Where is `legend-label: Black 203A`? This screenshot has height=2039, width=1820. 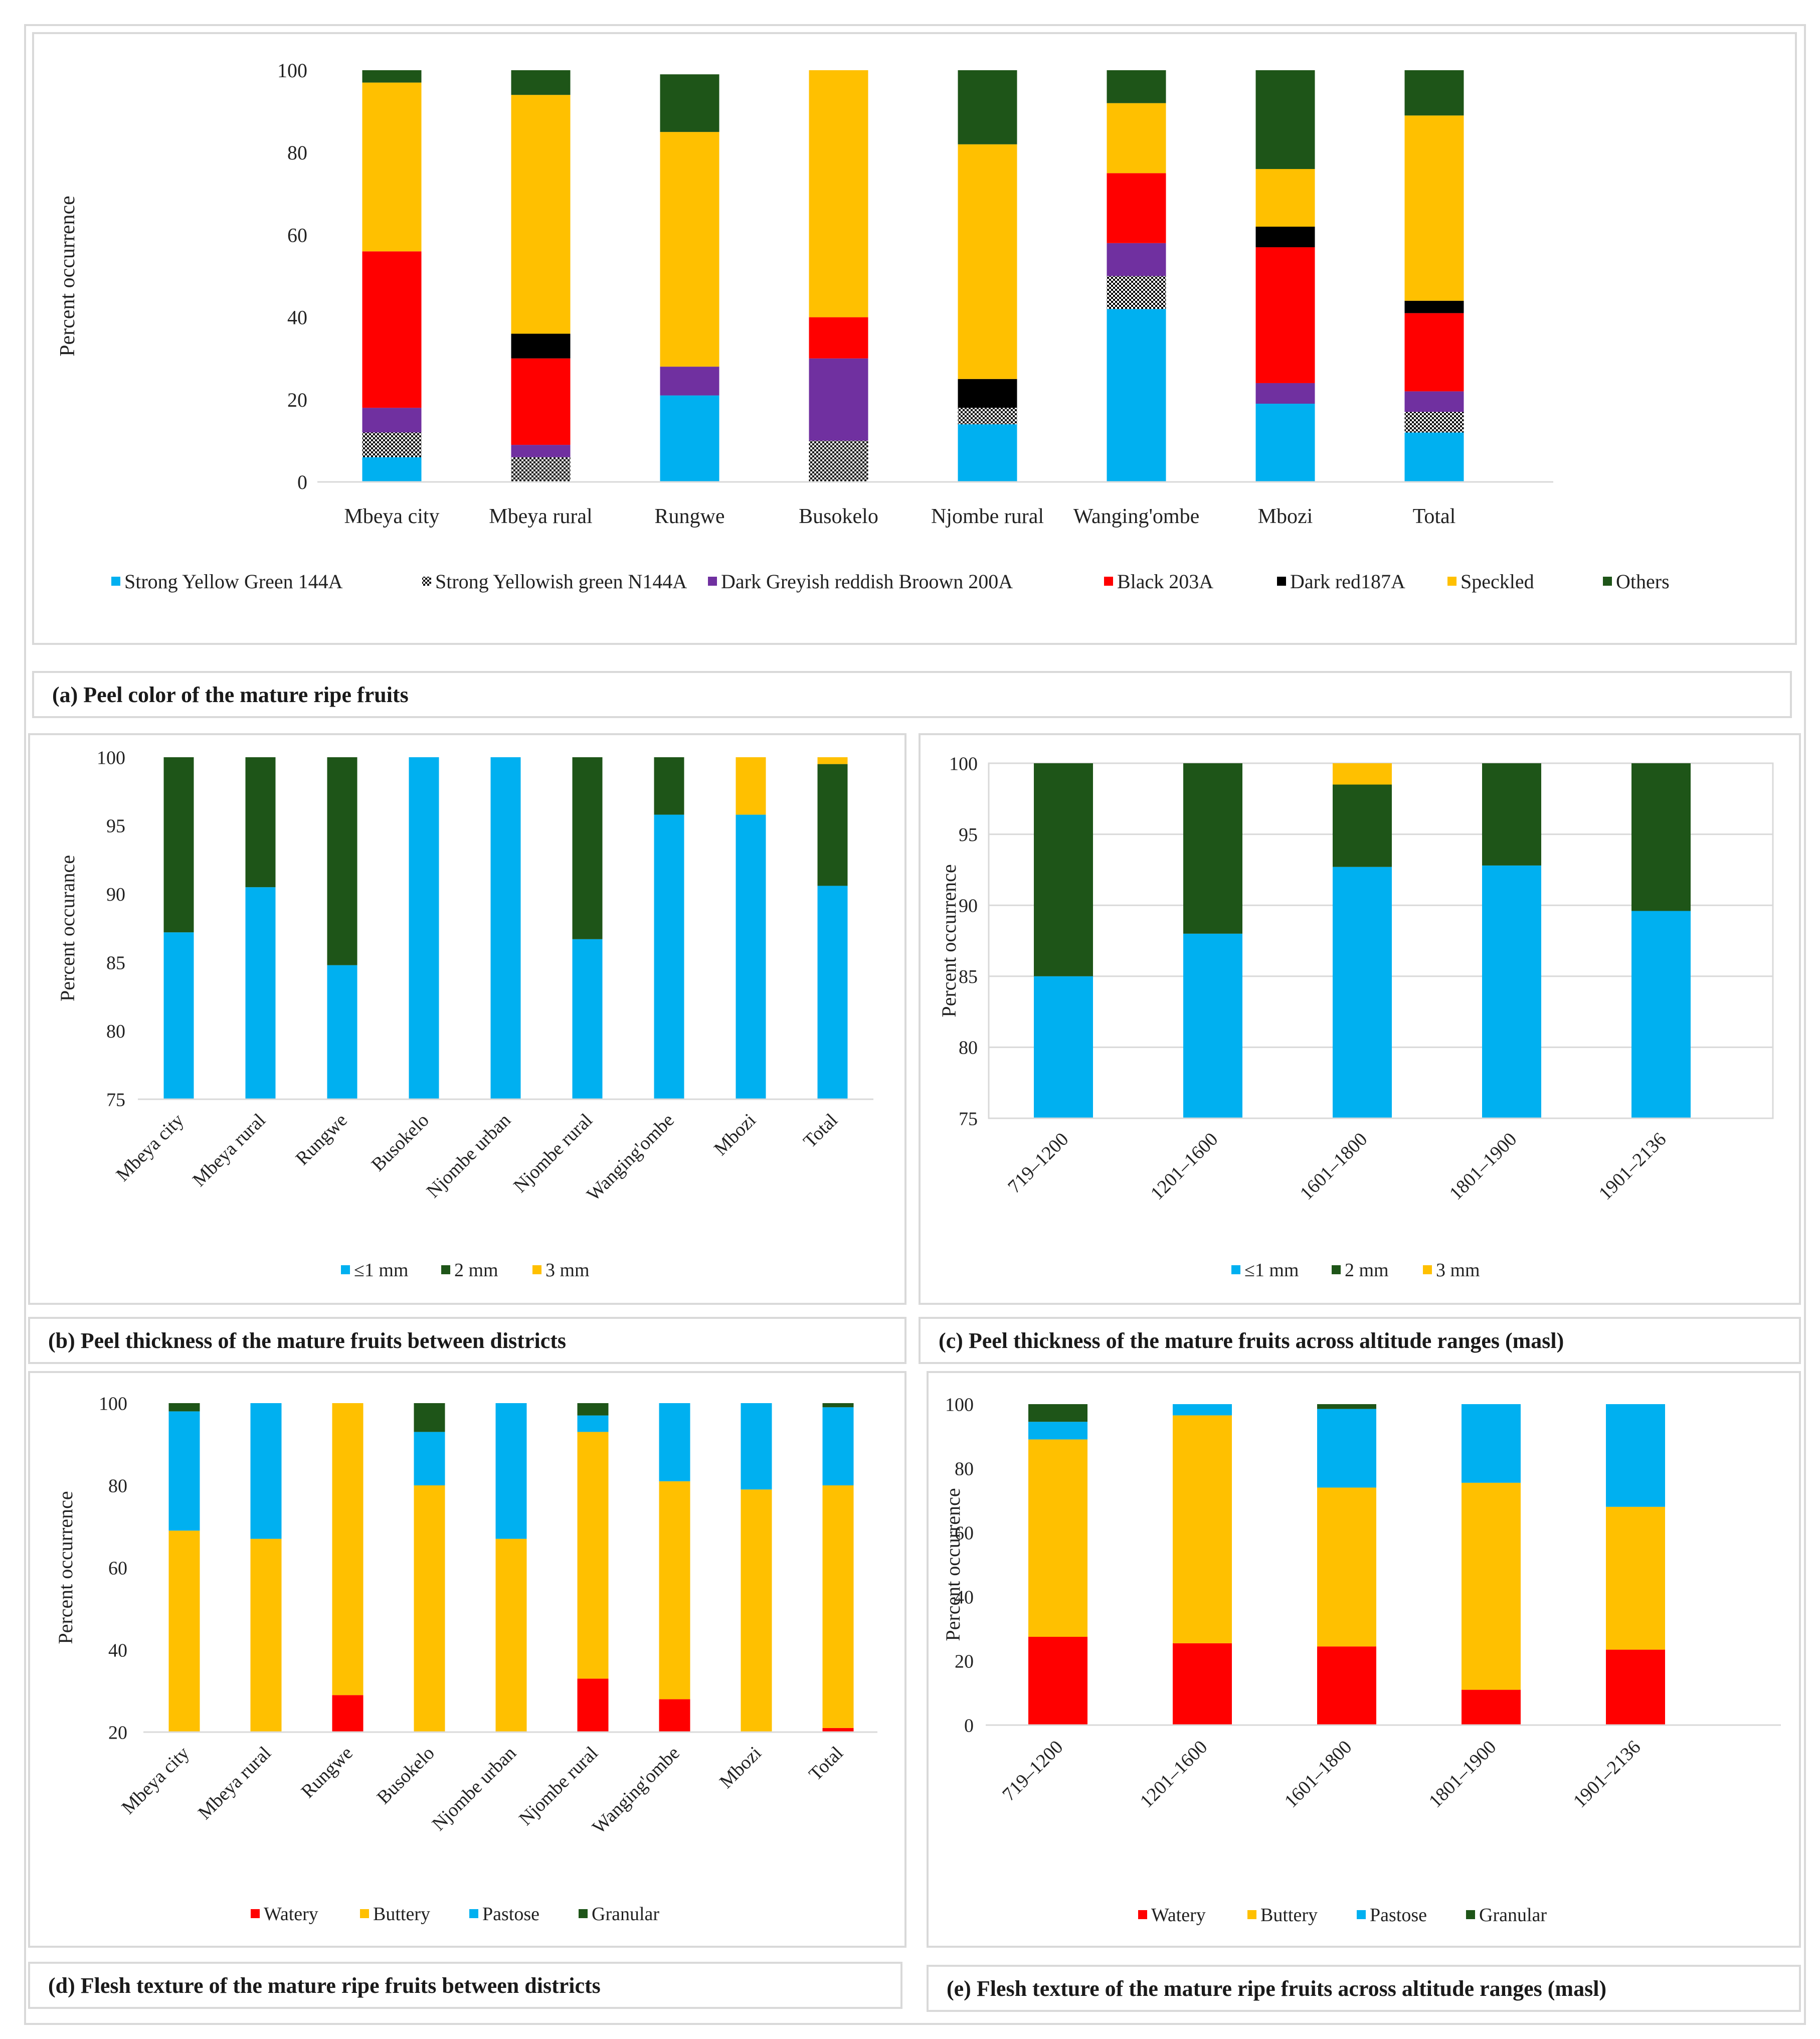 legend-label: Black 203A is located at coordinates (1165, 581).